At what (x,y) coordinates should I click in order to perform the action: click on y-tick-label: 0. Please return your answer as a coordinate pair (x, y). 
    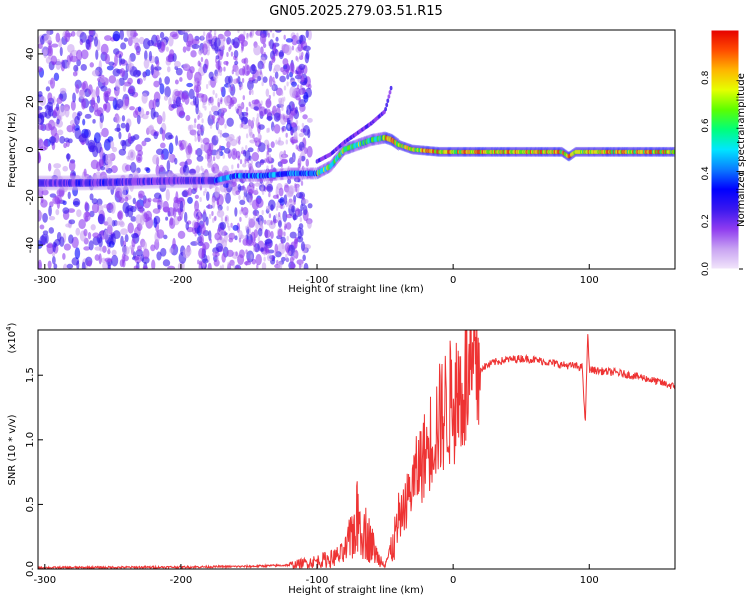
    Looking at the image, I should click on (30, 149).